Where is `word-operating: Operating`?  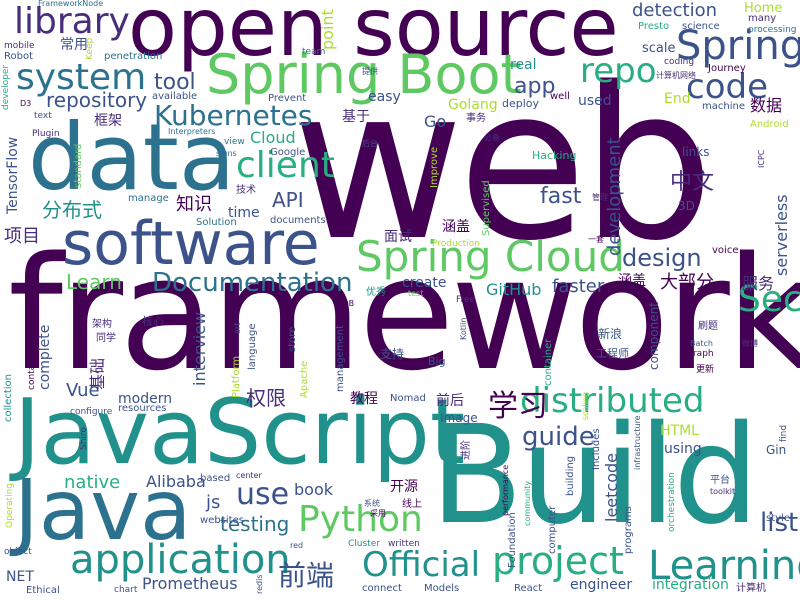
word-operating: Operating is located at coordinates (10, 505).